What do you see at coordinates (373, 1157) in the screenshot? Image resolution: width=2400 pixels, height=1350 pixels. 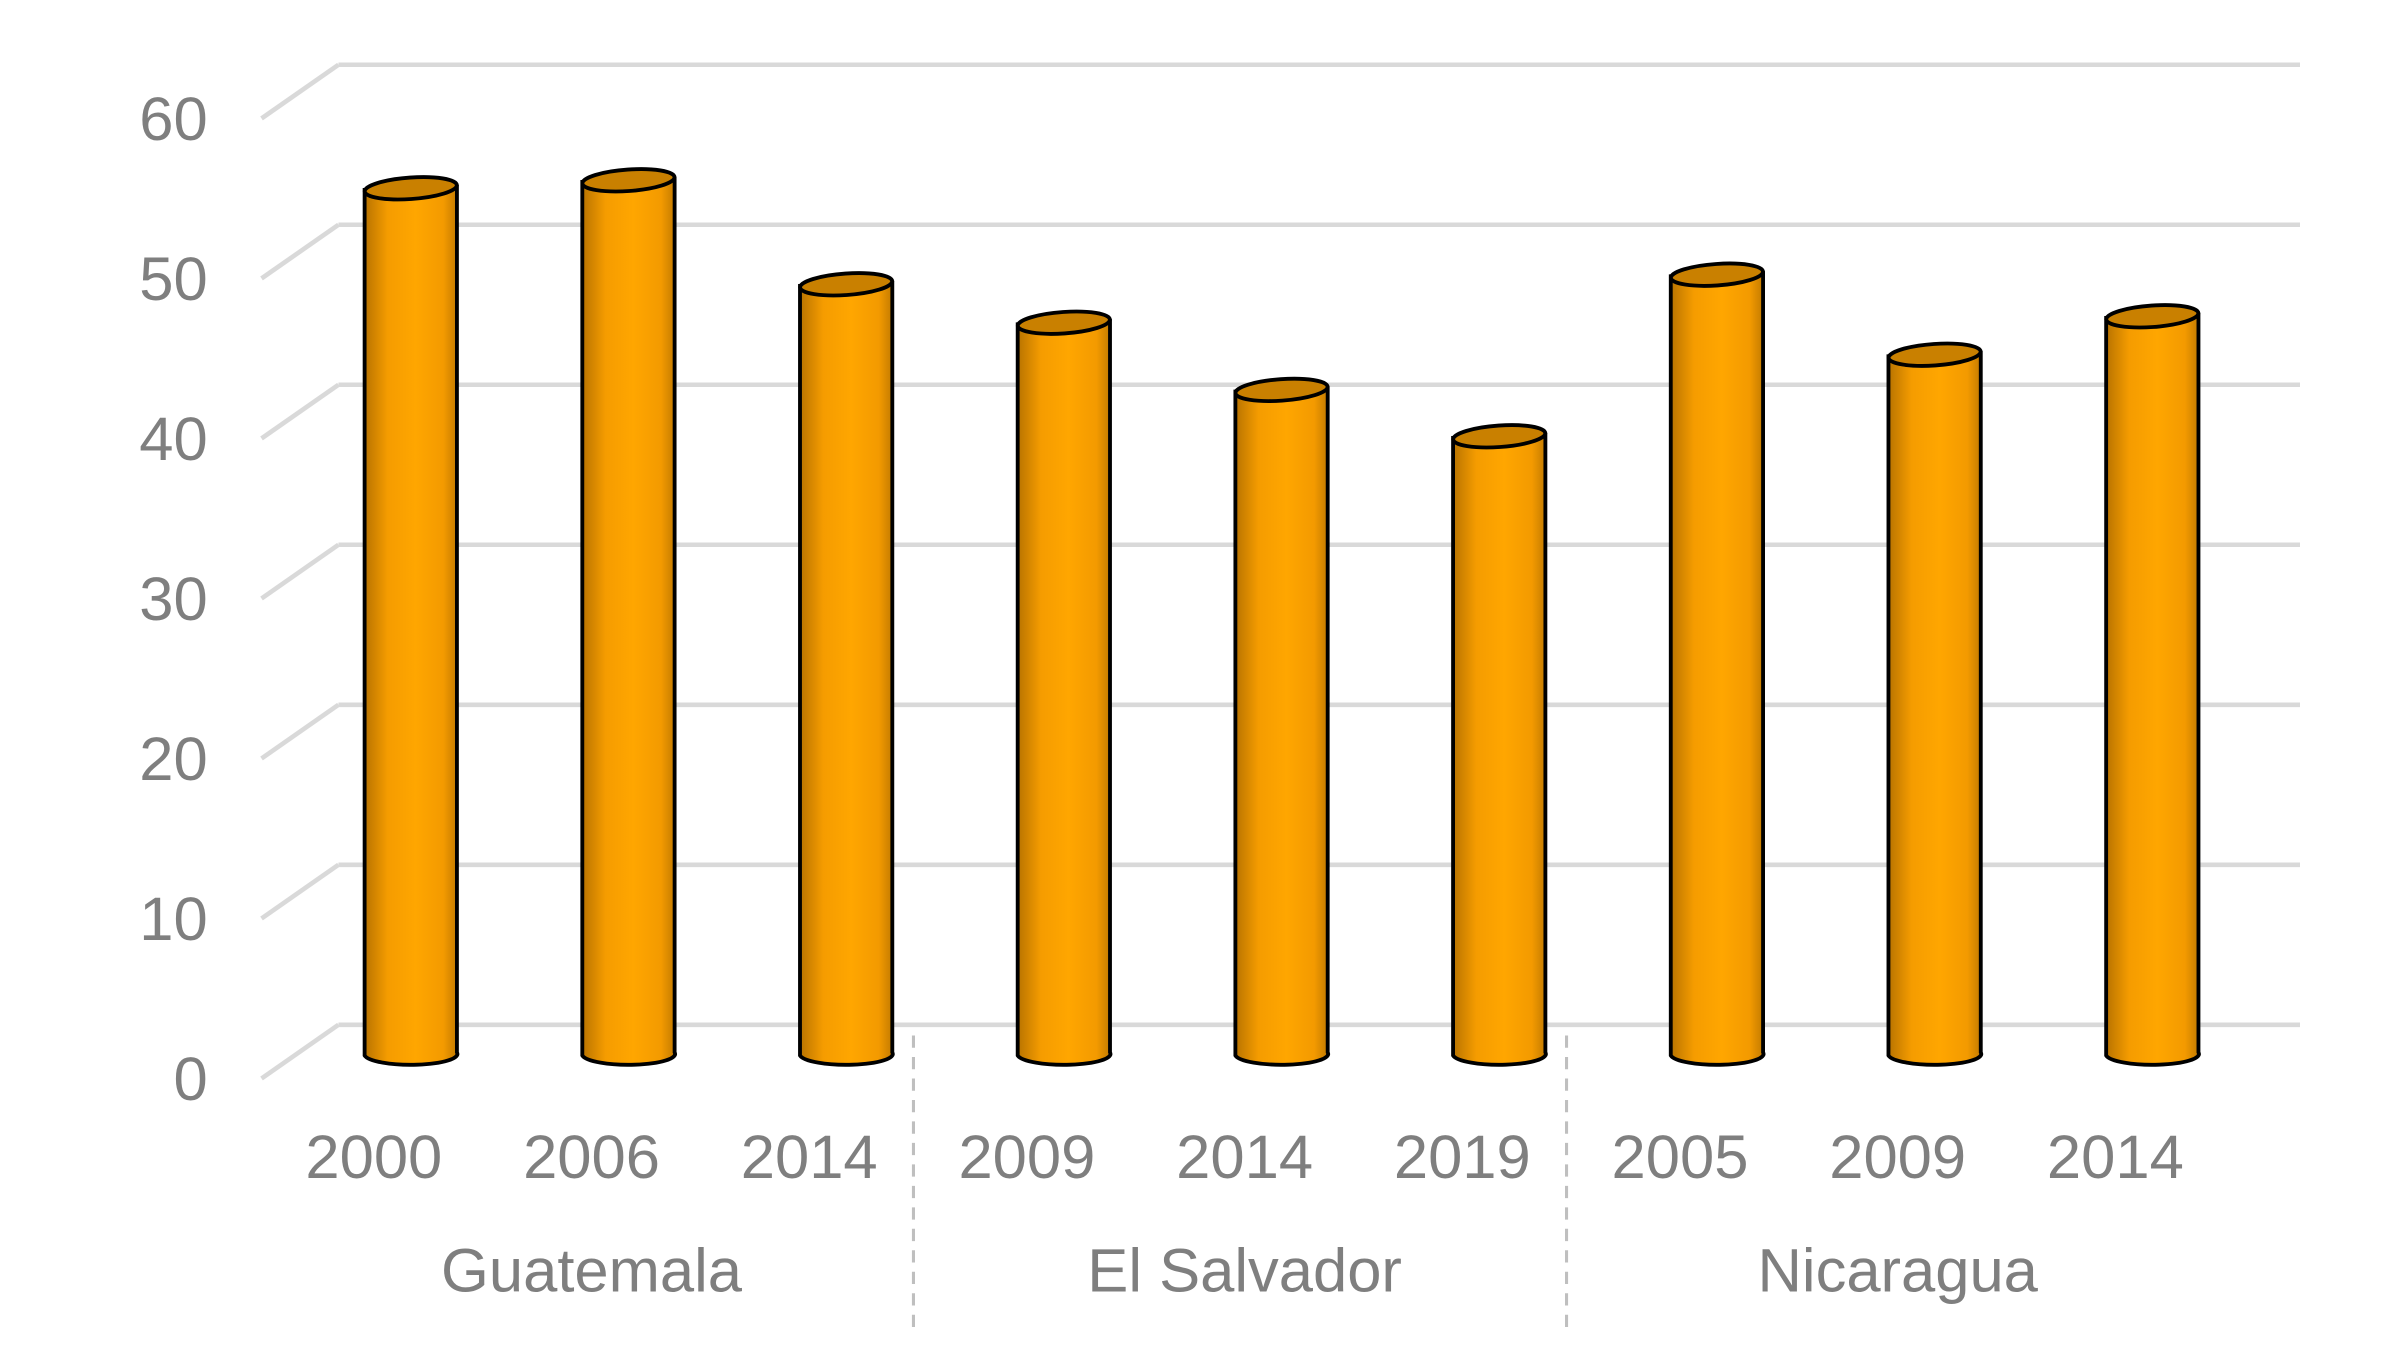 I see `x-tick-label: 2000` at bounding box center [373, 1157].